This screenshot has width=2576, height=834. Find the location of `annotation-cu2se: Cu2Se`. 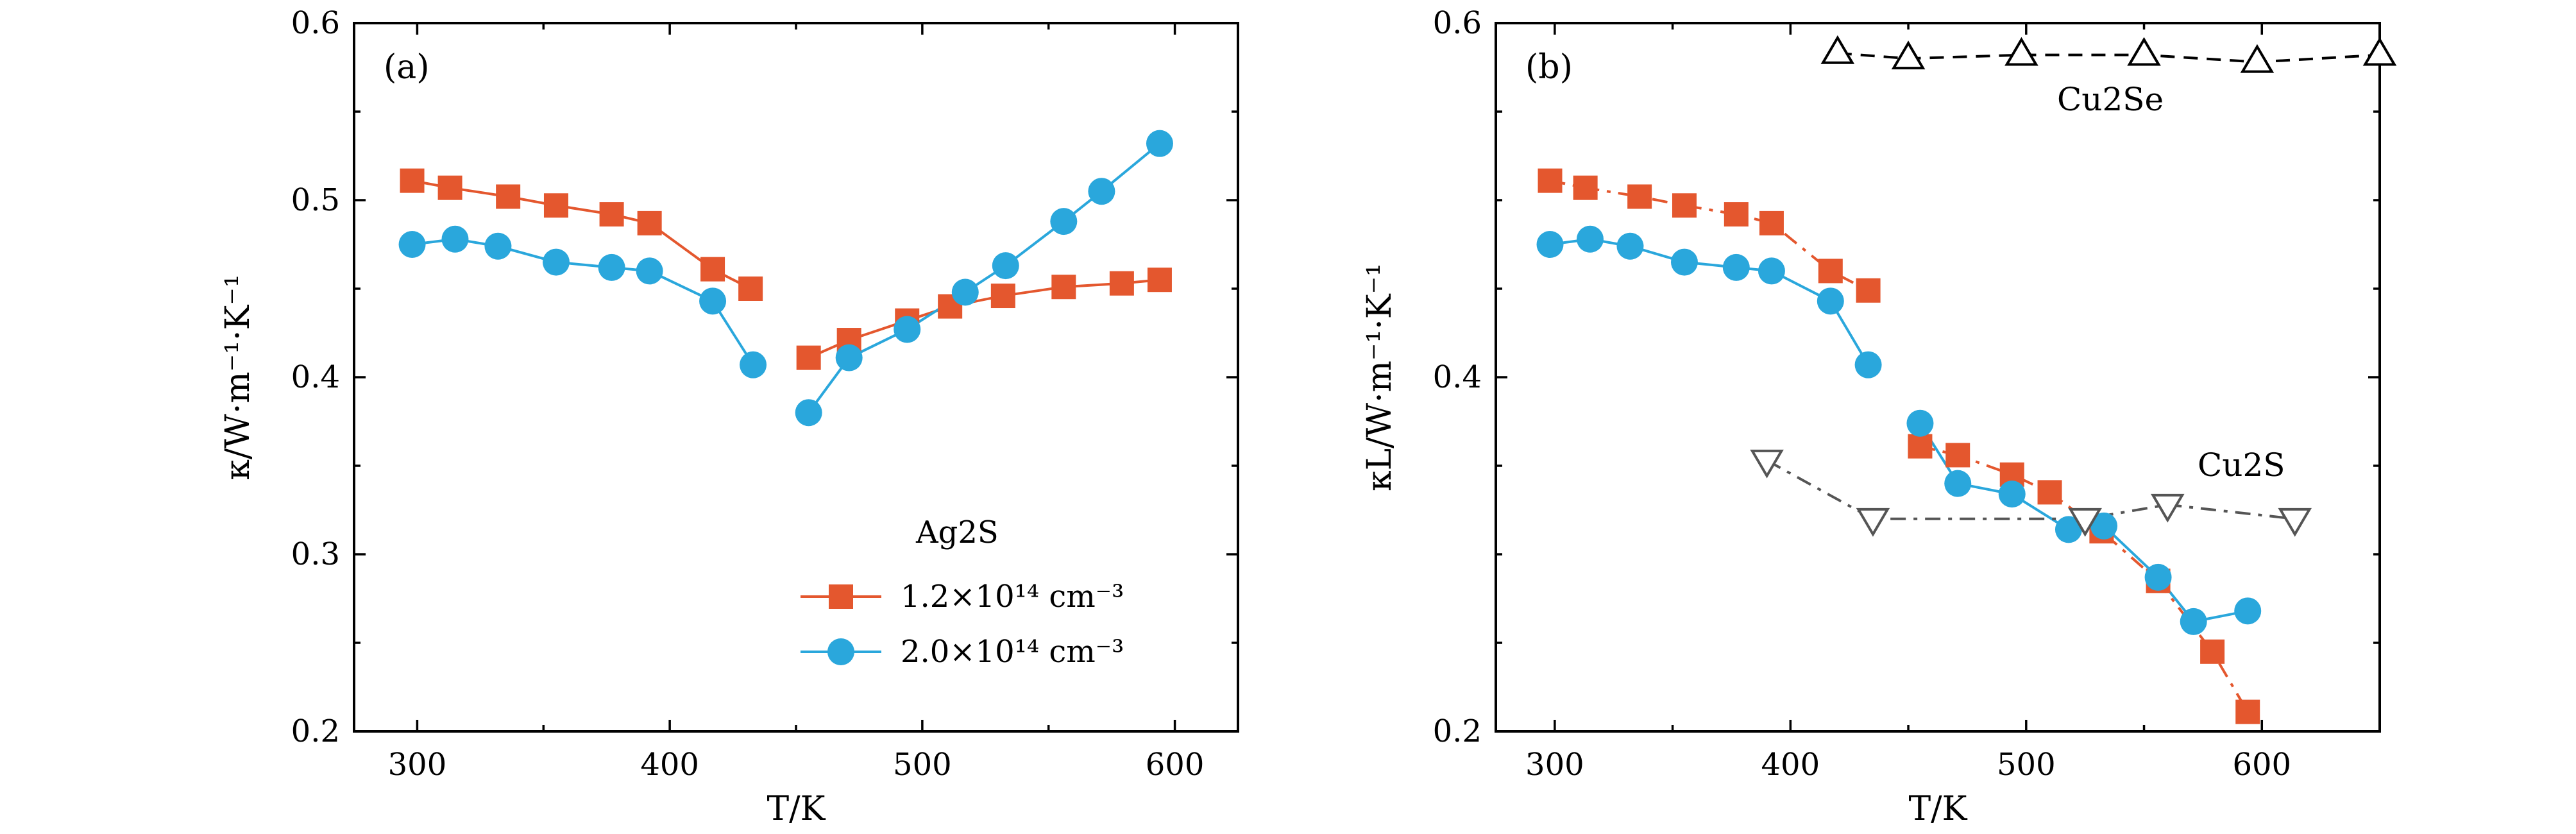

annotation-cu2se: Cu2Se is located at coordinates (2110, 100).